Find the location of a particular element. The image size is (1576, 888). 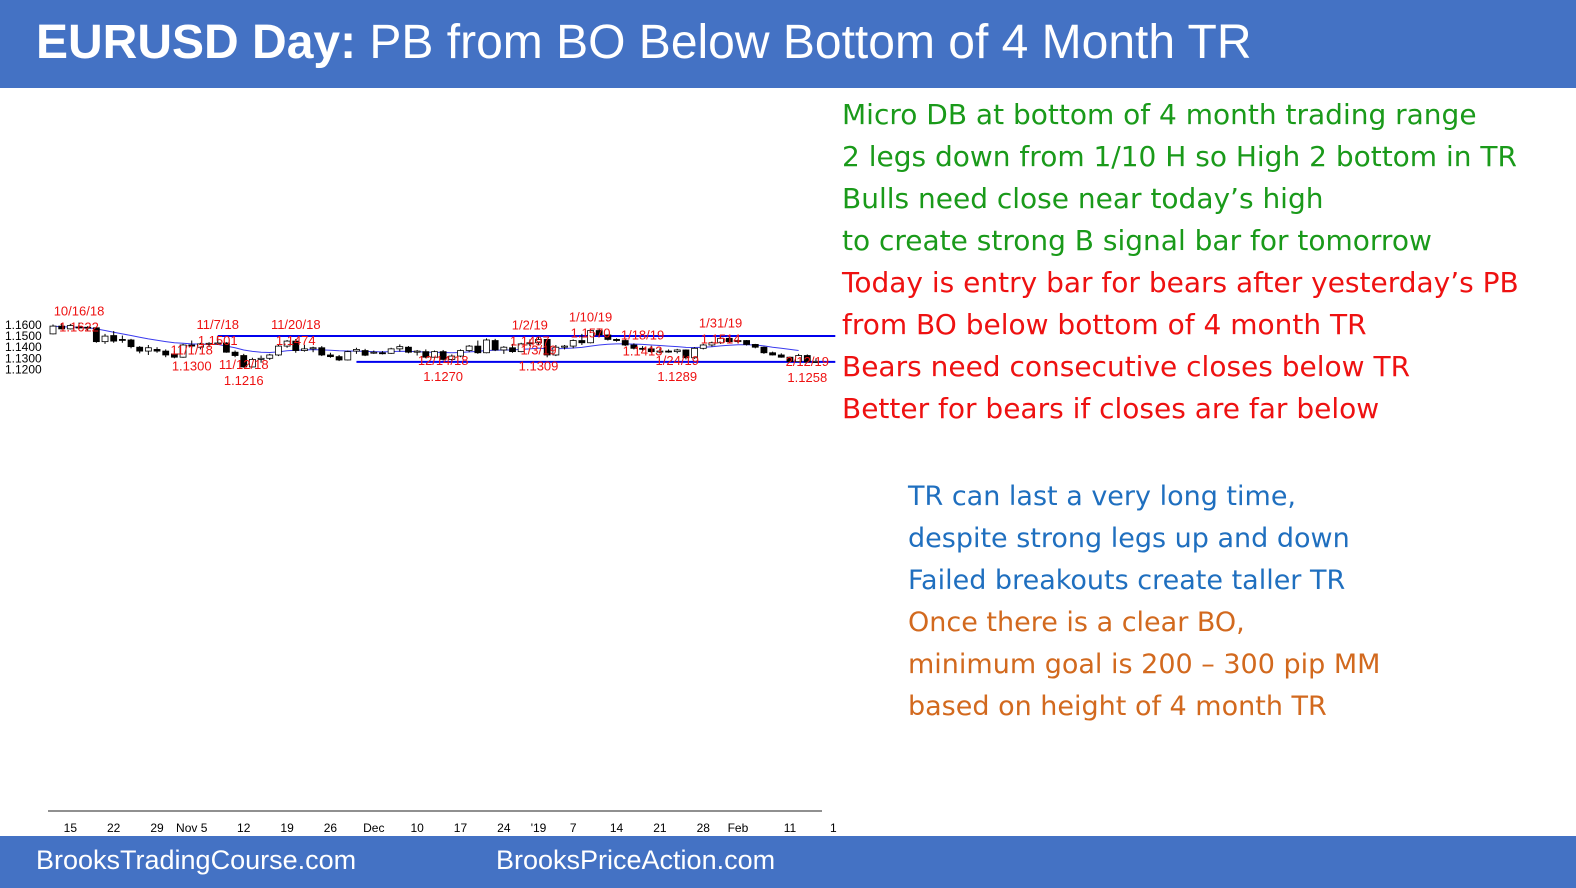

annotation-price: 1.1501 is located at coordinates (218, 340).